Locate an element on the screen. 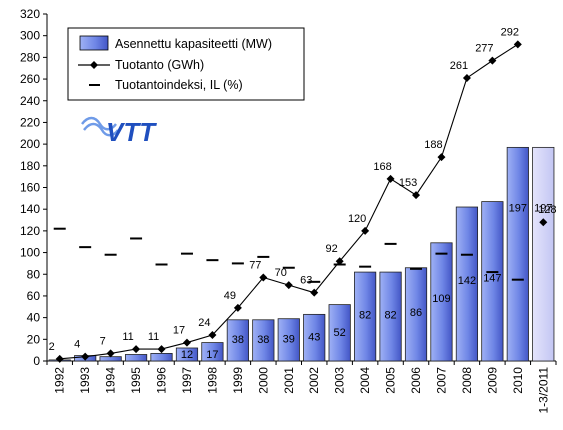 Image resolution: width=563 pixels, height=430 pixels. capacity-value-label: 12 is located at coordinates (187, 355).